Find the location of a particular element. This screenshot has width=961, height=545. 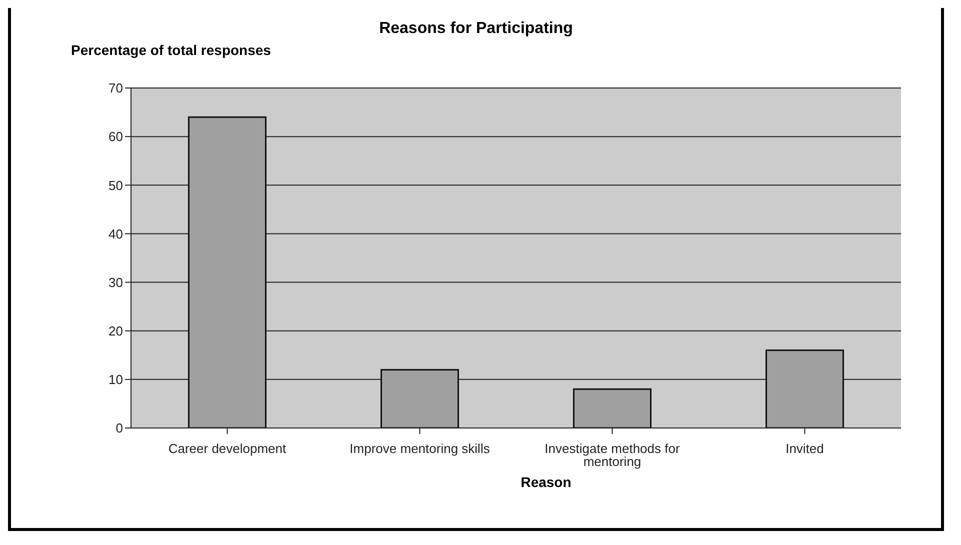

y-tick-label: 40 is located at coordinates (115, 234).